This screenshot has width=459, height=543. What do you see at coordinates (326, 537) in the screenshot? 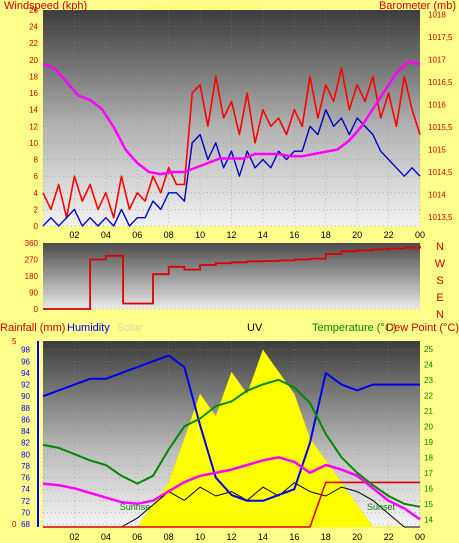
I see `temp-x-tick: 18` at bounding box center [326, 537].